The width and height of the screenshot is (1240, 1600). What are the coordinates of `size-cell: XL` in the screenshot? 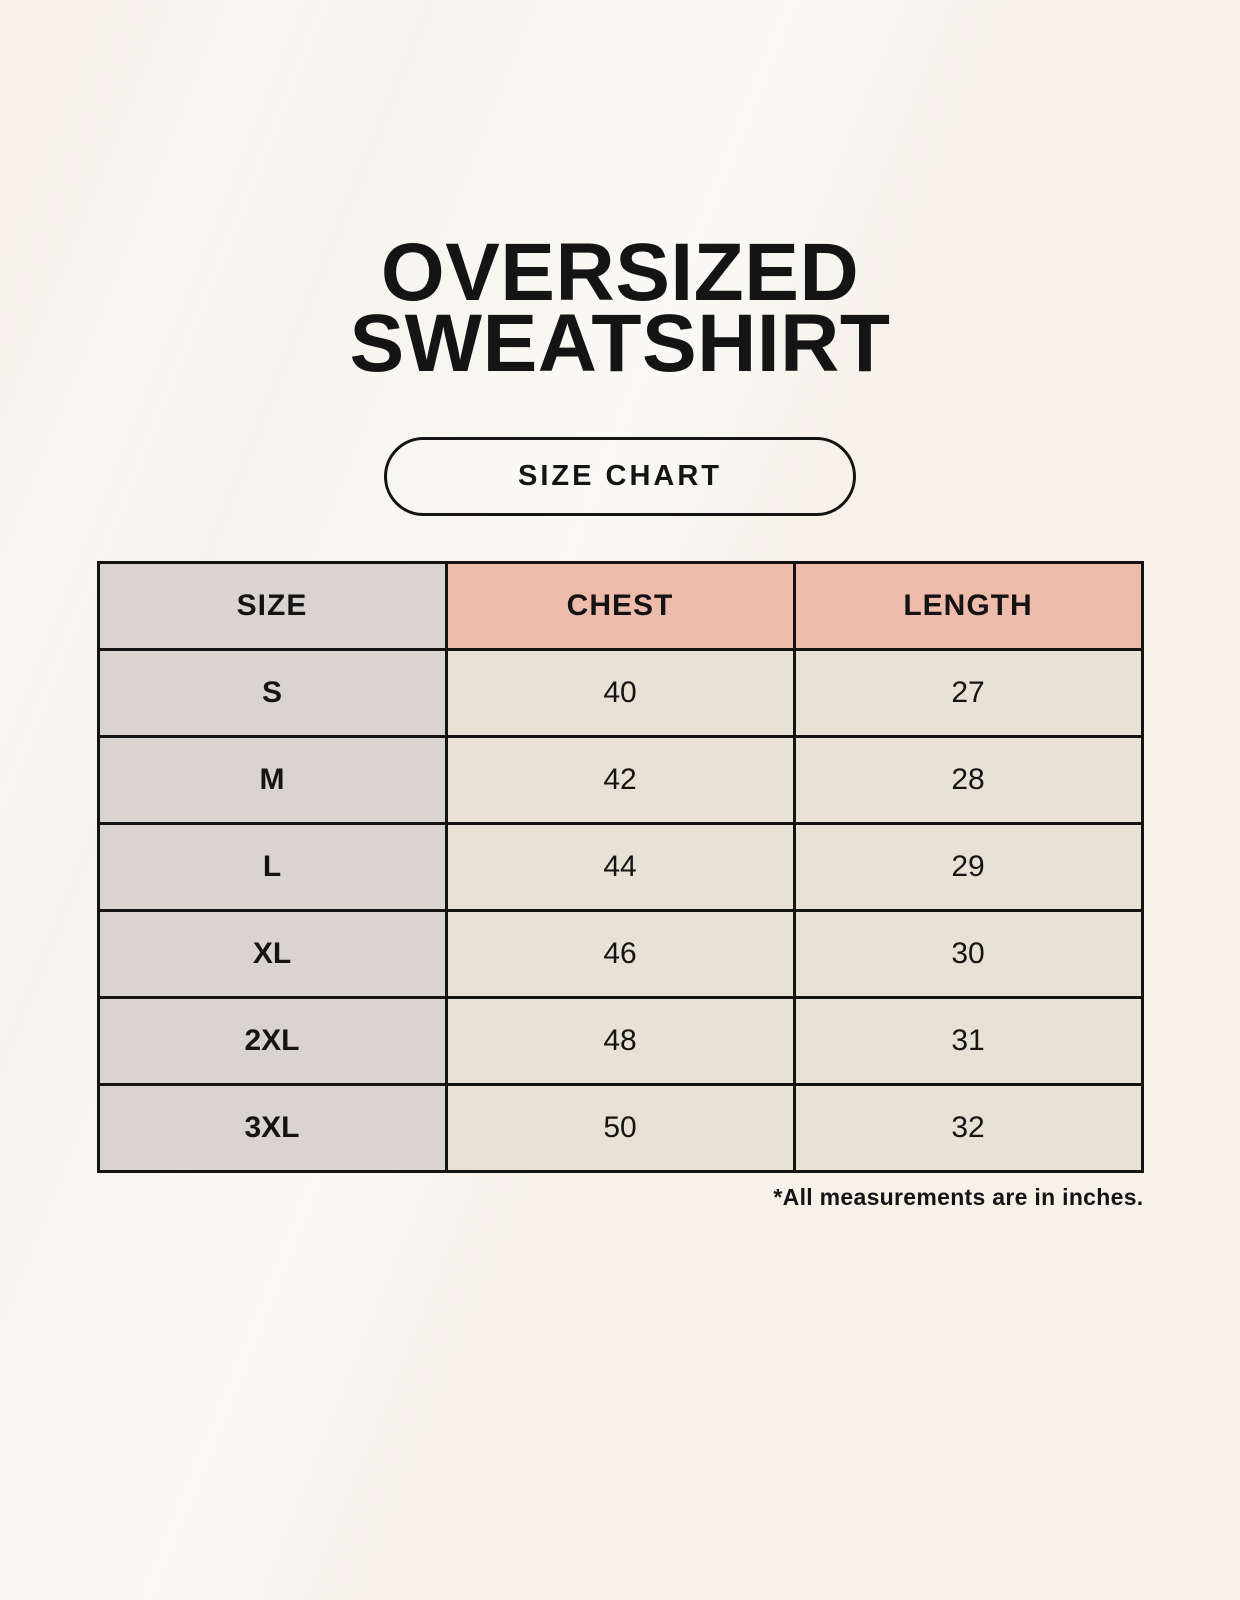 It's located at (272, 954).